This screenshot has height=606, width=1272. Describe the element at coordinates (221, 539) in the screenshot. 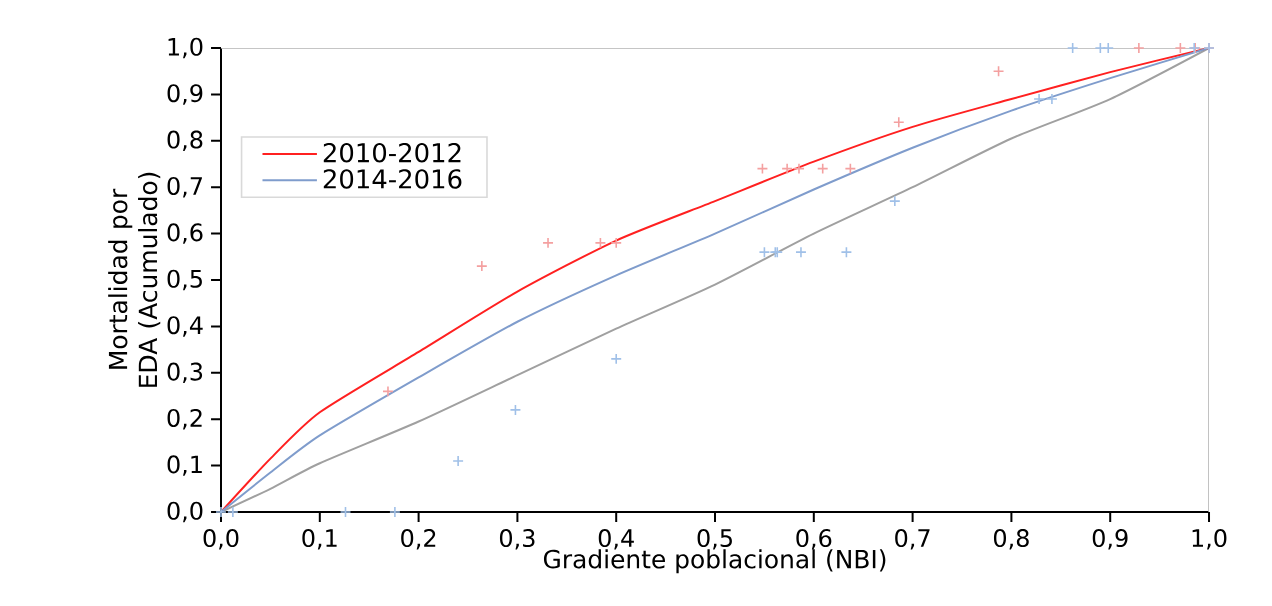

I see `x-tick-label: 0,0` at that location.